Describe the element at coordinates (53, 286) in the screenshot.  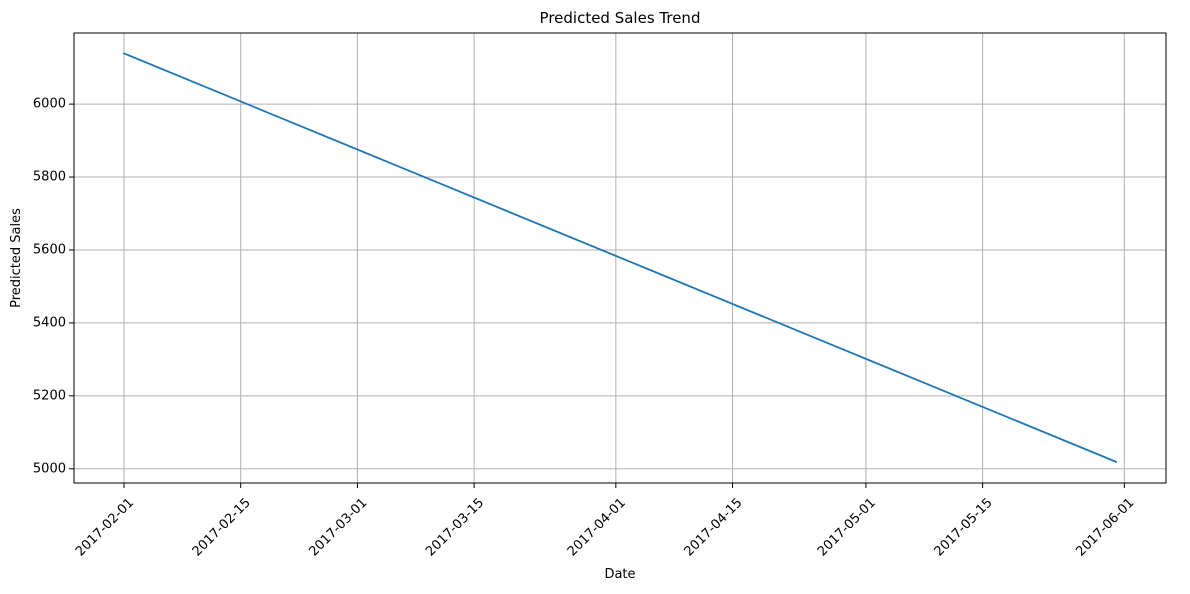
I see `y-axis: 5000 5200 5400 5600 5800 6000` at that location.